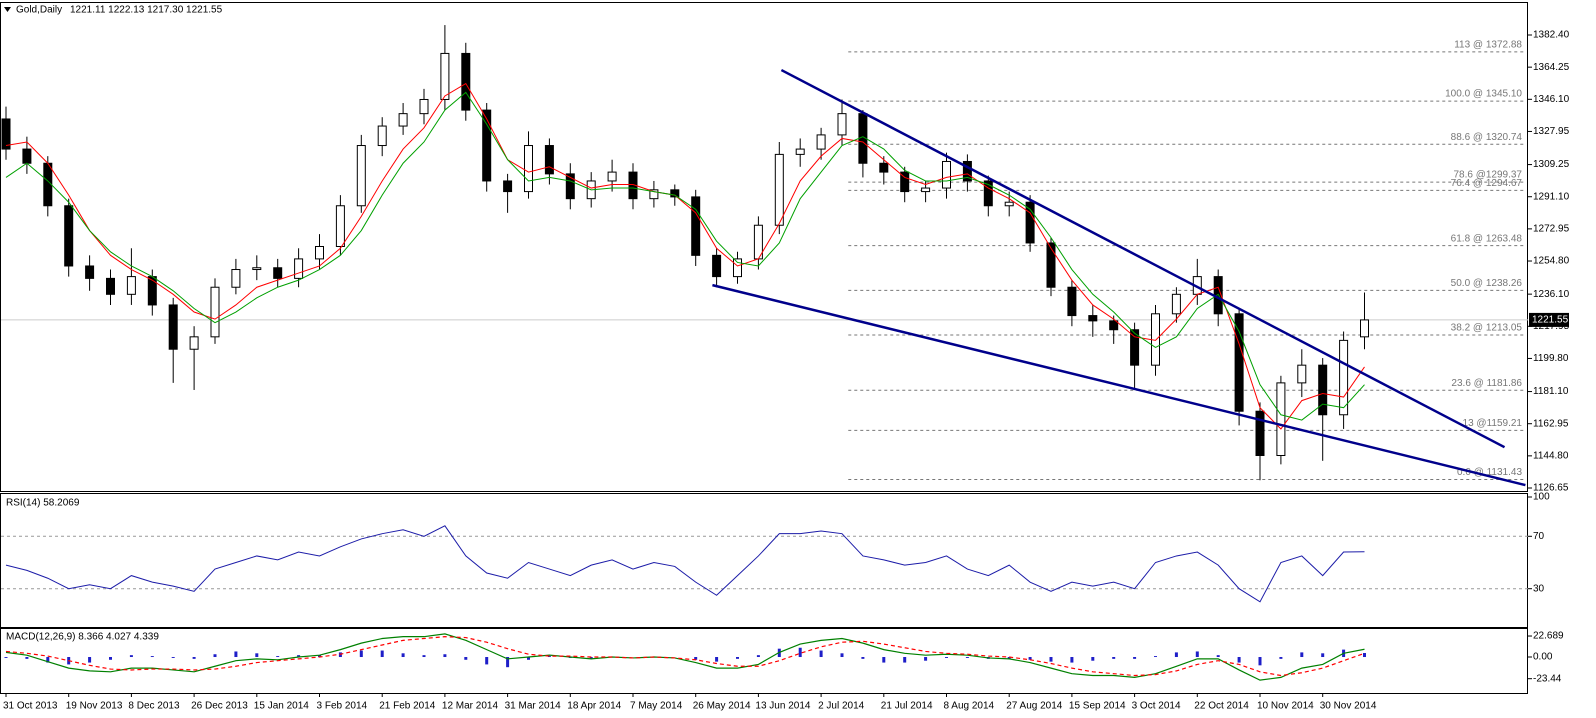  Describe the element at coordinates (1548, 636) in the screenshot. I see `y-tick-label: 22.689` at that location.